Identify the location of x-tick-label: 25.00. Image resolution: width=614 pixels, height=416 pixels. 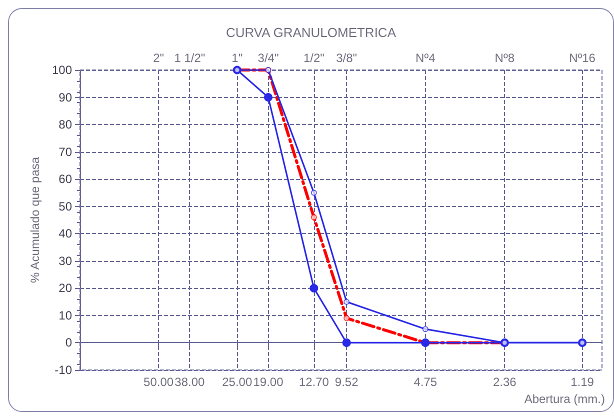
(237, 382).